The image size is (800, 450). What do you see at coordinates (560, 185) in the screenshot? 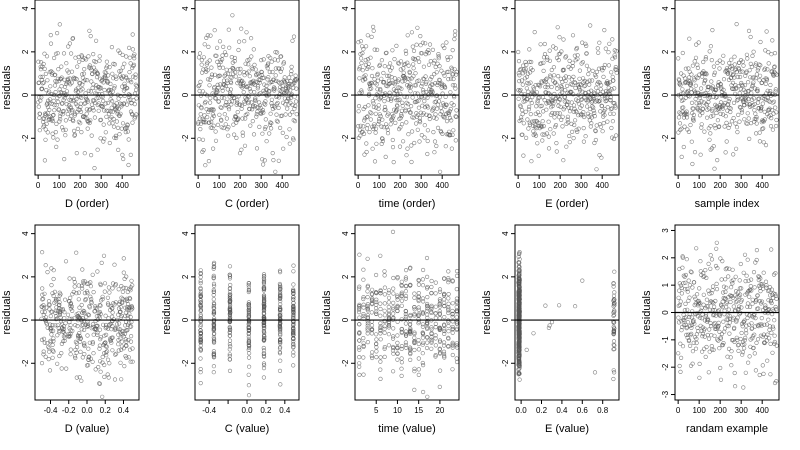
I see `x-tick-label: 200` at bounding box center [560, 185].